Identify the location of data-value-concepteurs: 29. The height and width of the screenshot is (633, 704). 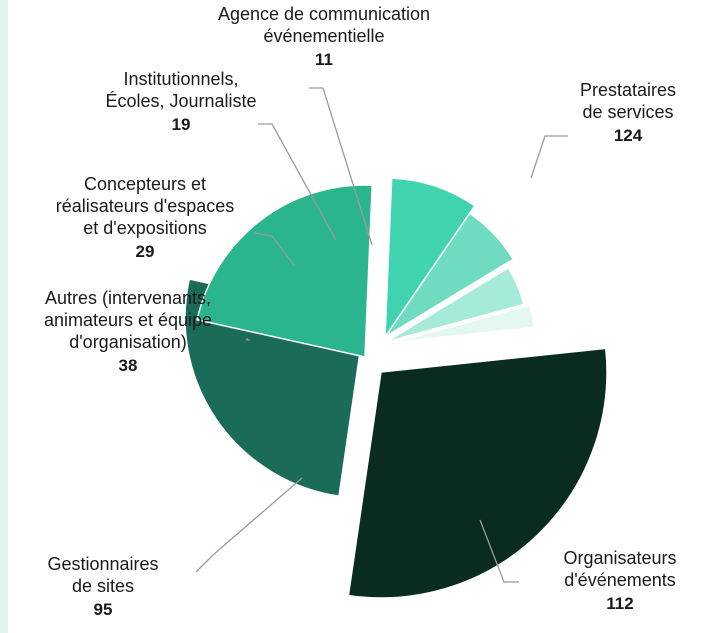
(145, 251).